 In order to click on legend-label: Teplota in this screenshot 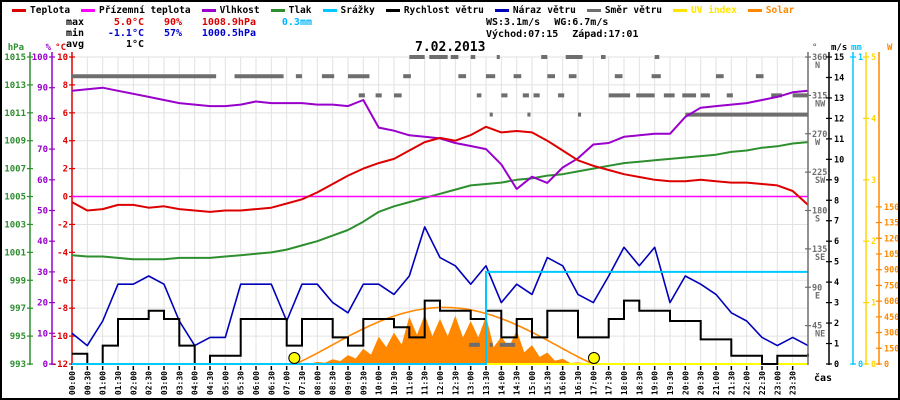, I will do `click(50, 10)`.